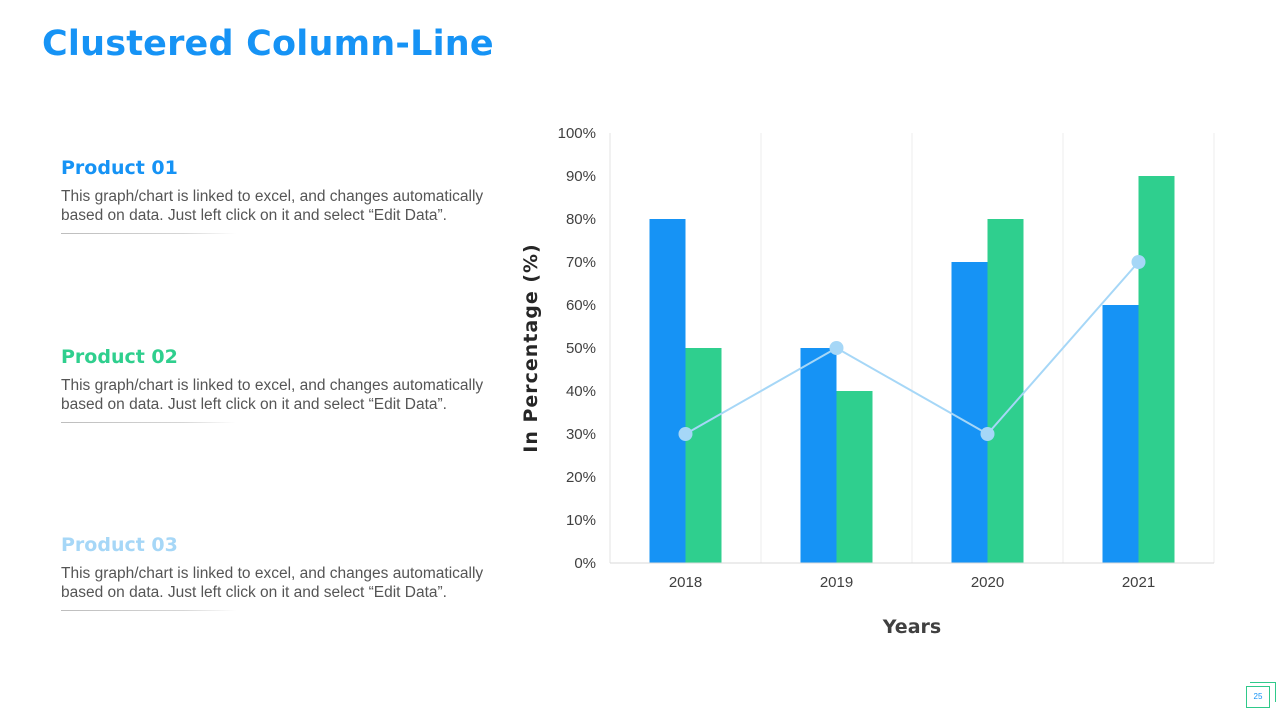 Image resolution: width=1280 pixels, height=720 pixels. I want to click on y-tick-label: 50%, so click(581, 348).